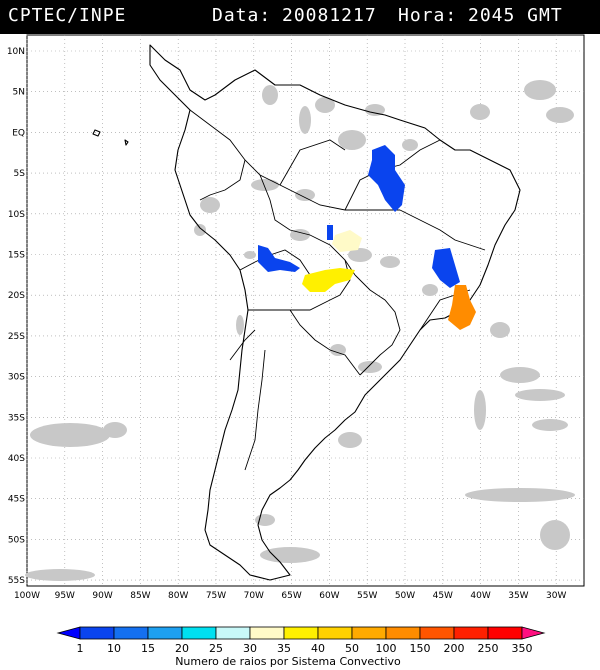 Image resolution: width=600 pixels, height=670 pixels. Describe the element at coordinates (67, 15) in the screenshot. I see `source-label: CPTEC/INPE` at that location.